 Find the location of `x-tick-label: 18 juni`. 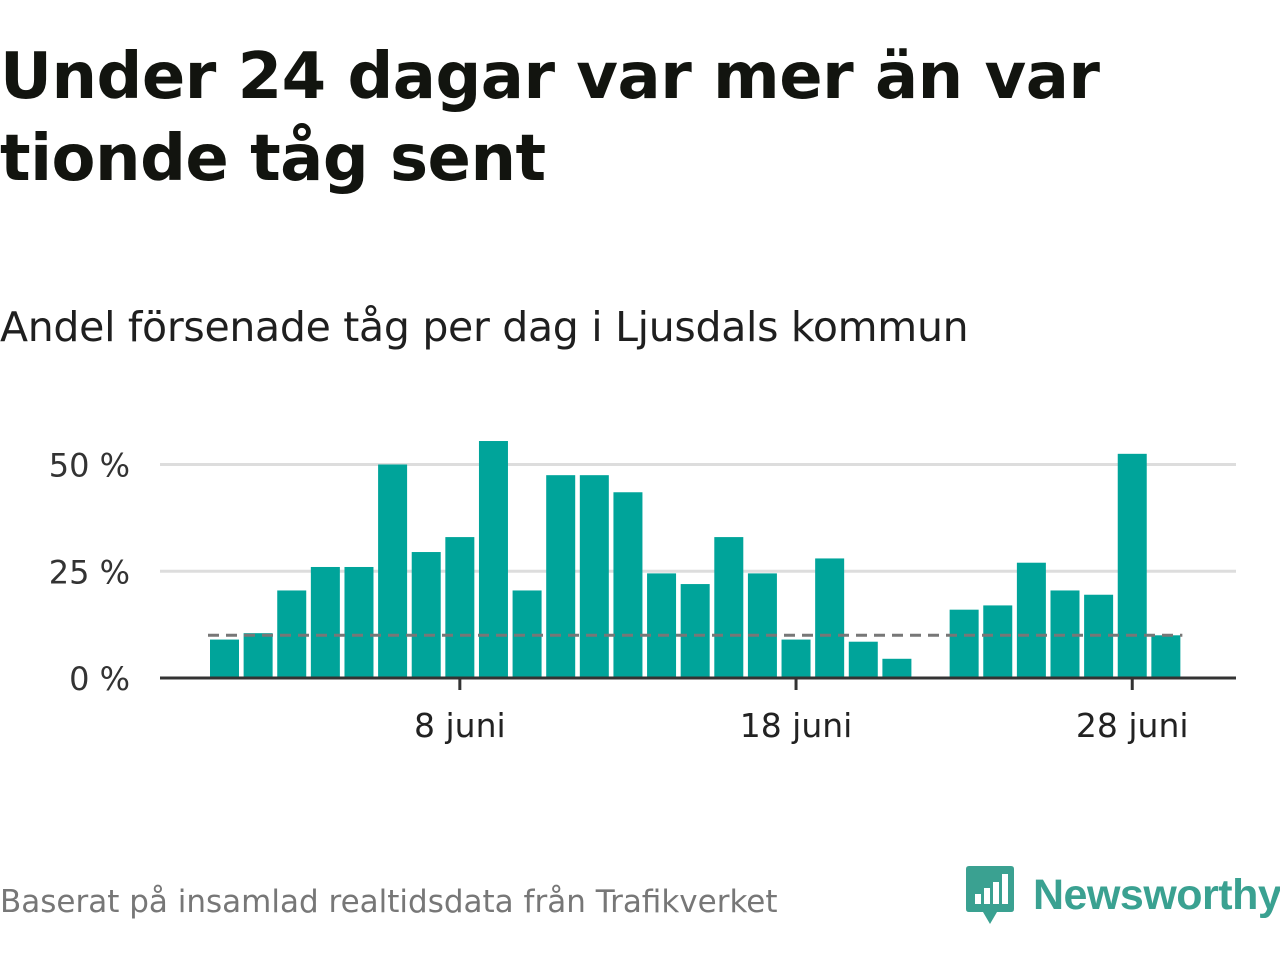

x-tick-label: 18 juni is located at coordinates (796, 725).